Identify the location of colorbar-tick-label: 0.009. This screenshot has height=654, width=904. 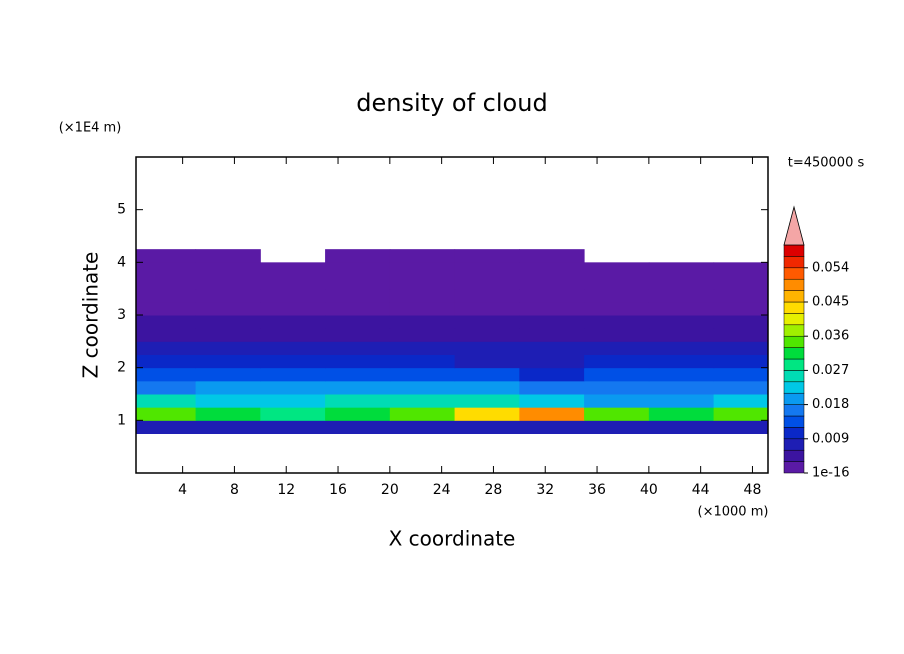
(830, 438).